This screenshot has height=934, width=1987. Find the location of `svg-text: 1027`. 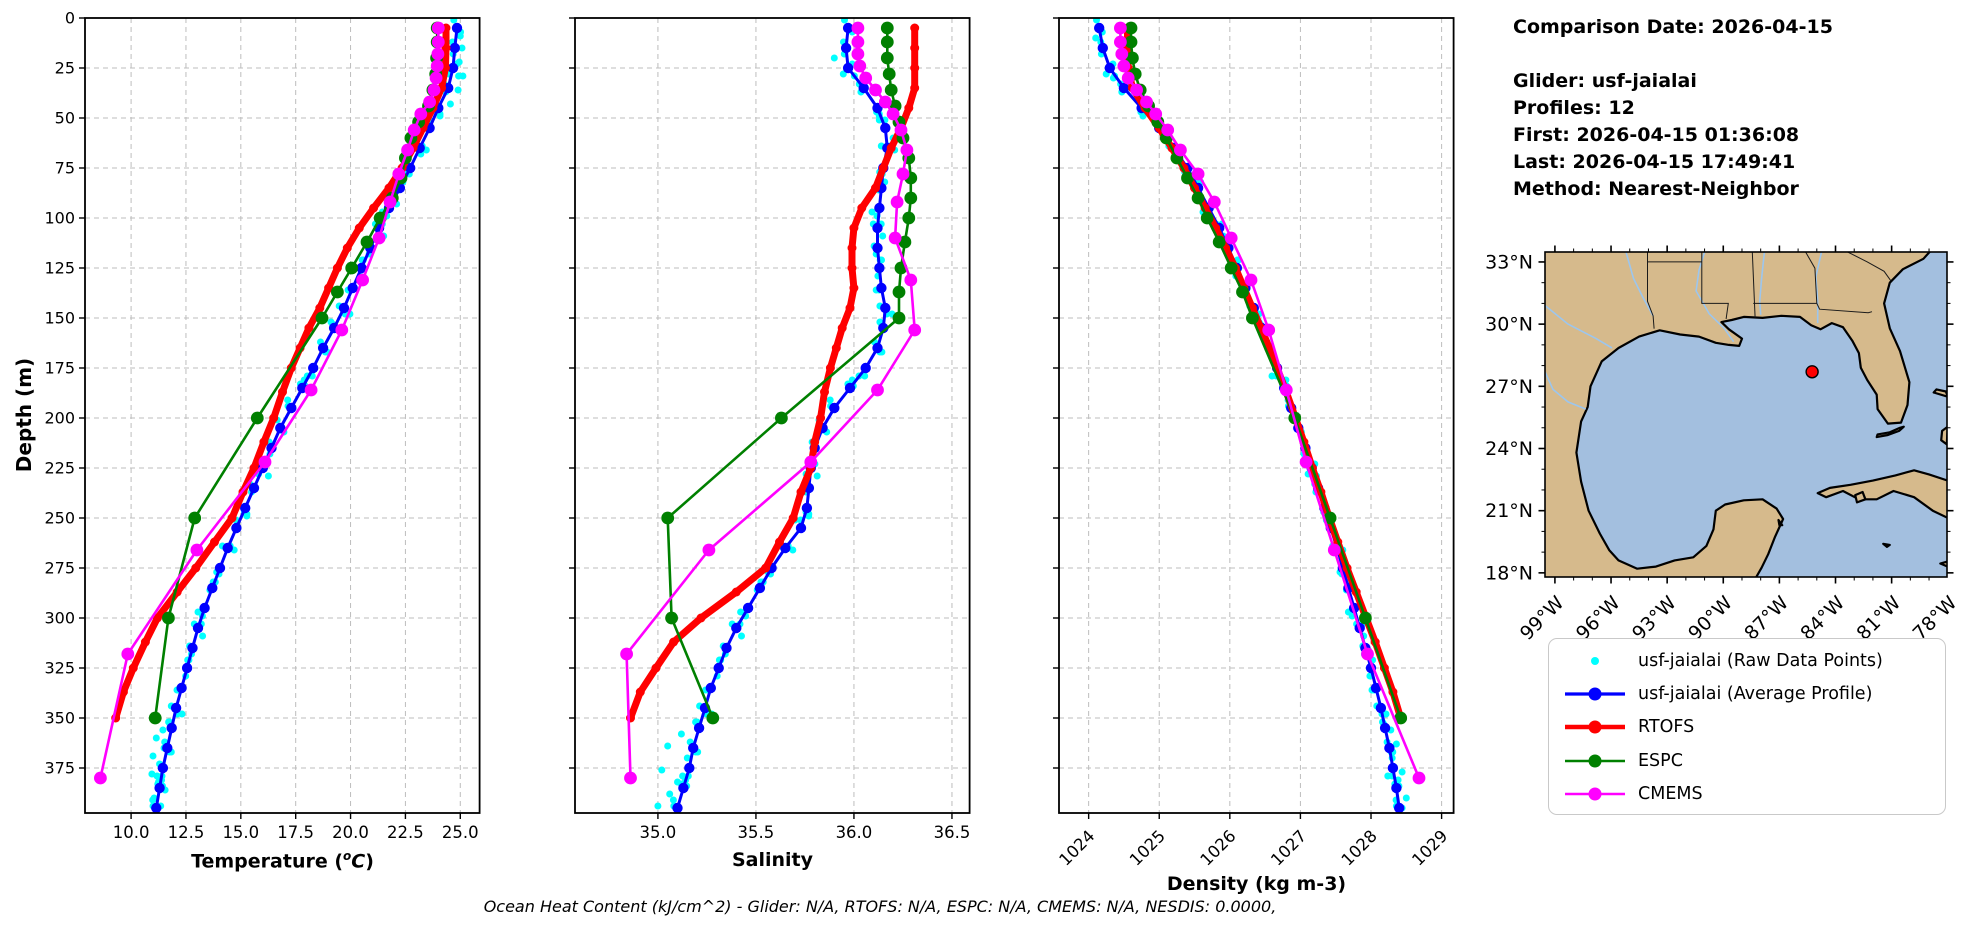

svg-text: 1027 is located at coordinates (1288, 847).